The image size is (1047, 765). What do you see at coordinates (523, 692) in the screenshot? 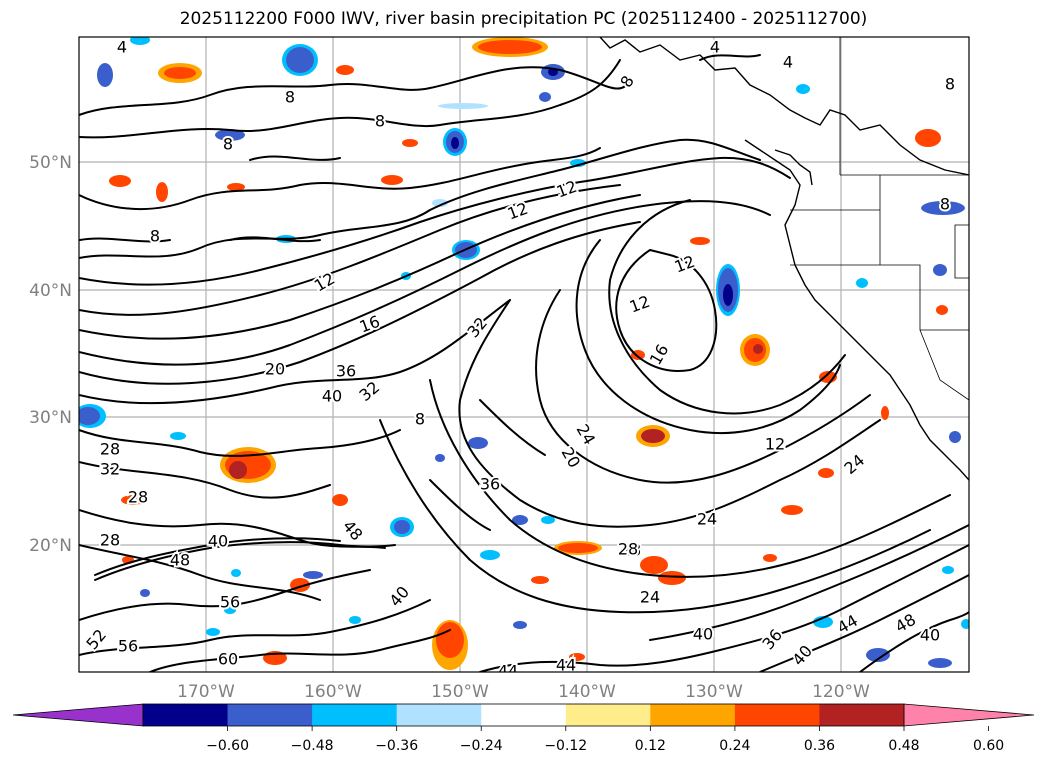
I see `longitude-labels: 170°W 160°W 150°W 140°W 130°W 120°W` at bounding box center [523, 692].